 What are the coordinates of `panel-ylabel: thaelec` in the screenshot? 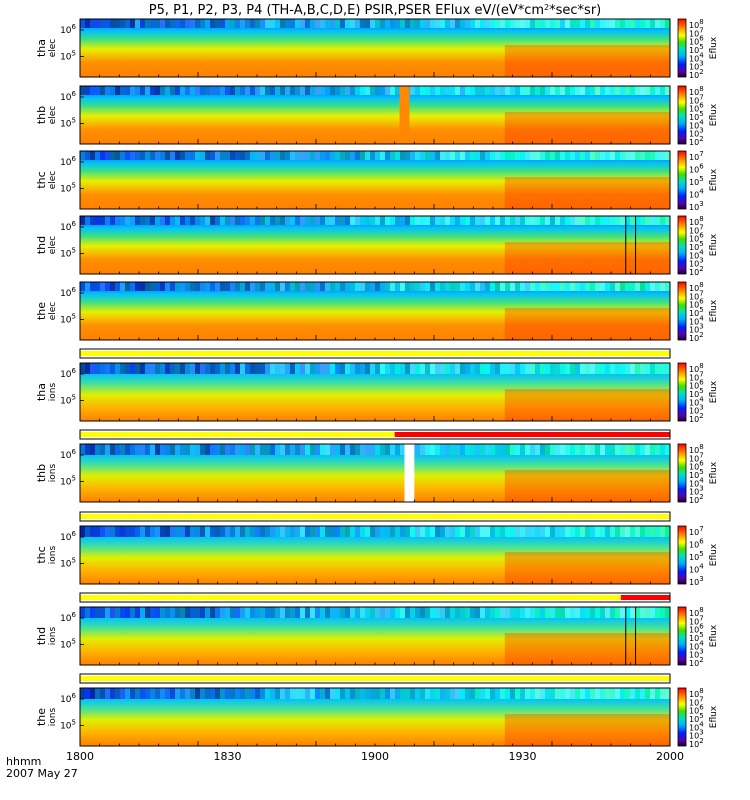 It's located at (46, 48).